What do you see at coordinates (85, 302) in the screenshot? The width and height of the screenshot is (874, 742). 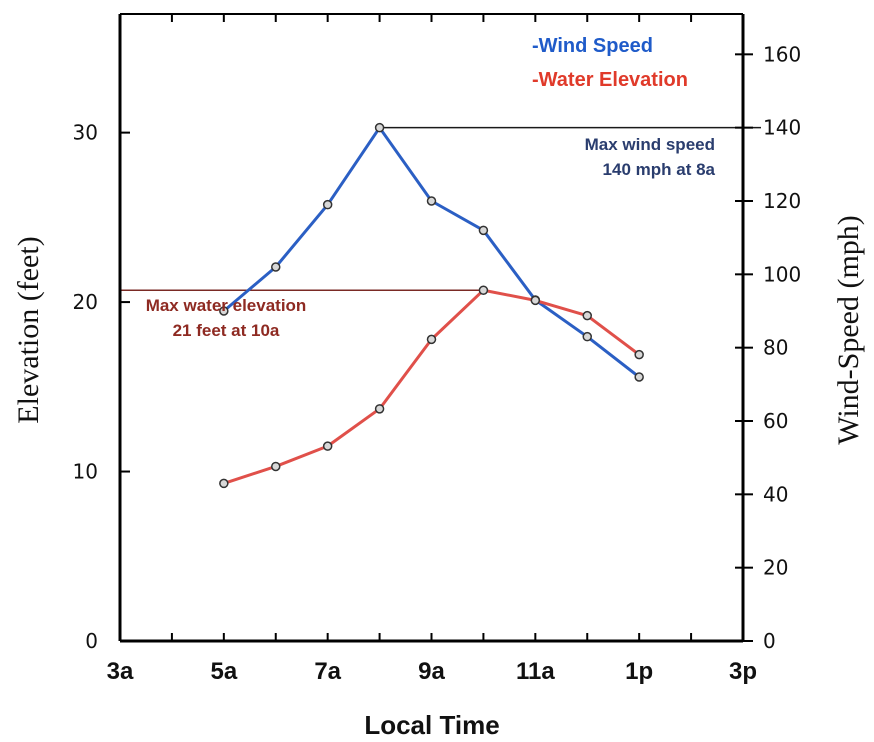 I see `y-left-tick-label: 20` at bounding box center [85, 302].